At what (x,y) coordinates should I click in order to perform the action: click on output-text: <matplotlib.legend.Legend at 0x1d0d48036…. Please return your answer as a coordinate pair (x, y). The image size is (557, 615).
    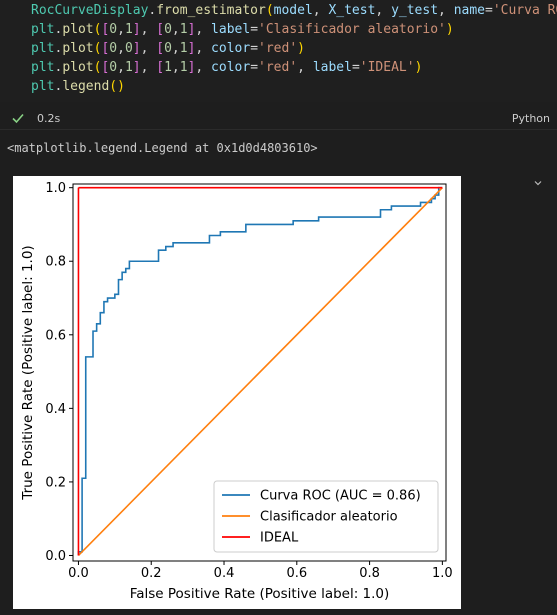
    Looking at the image, I should click on (162, 148).